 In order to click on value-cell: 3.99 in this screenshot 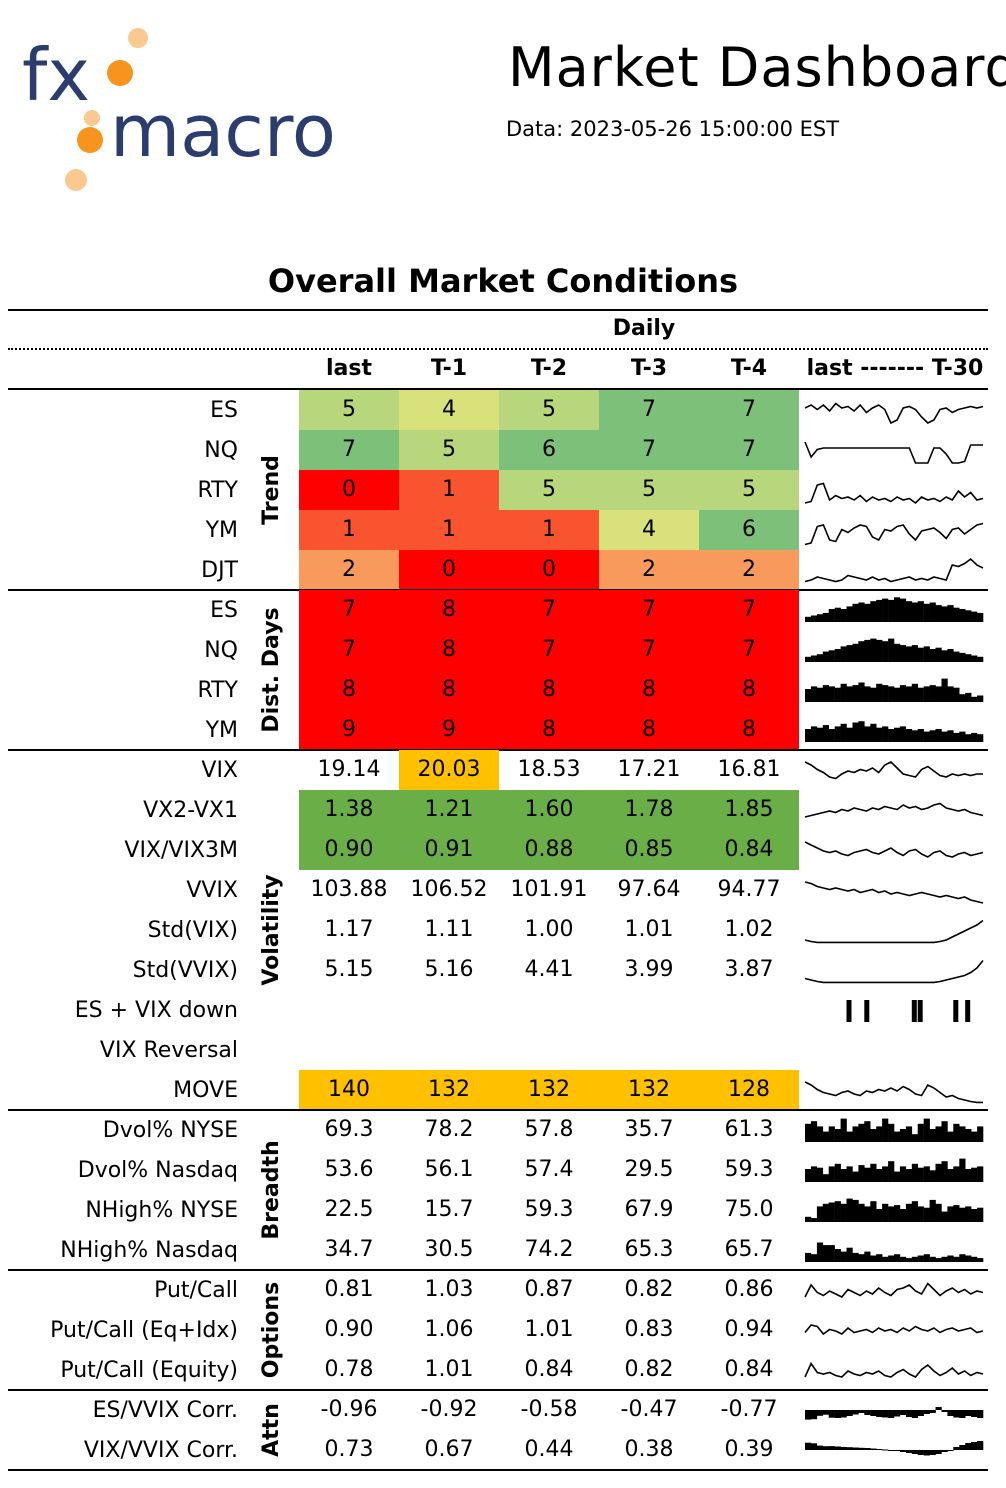, I will do `click(649, 969)`.